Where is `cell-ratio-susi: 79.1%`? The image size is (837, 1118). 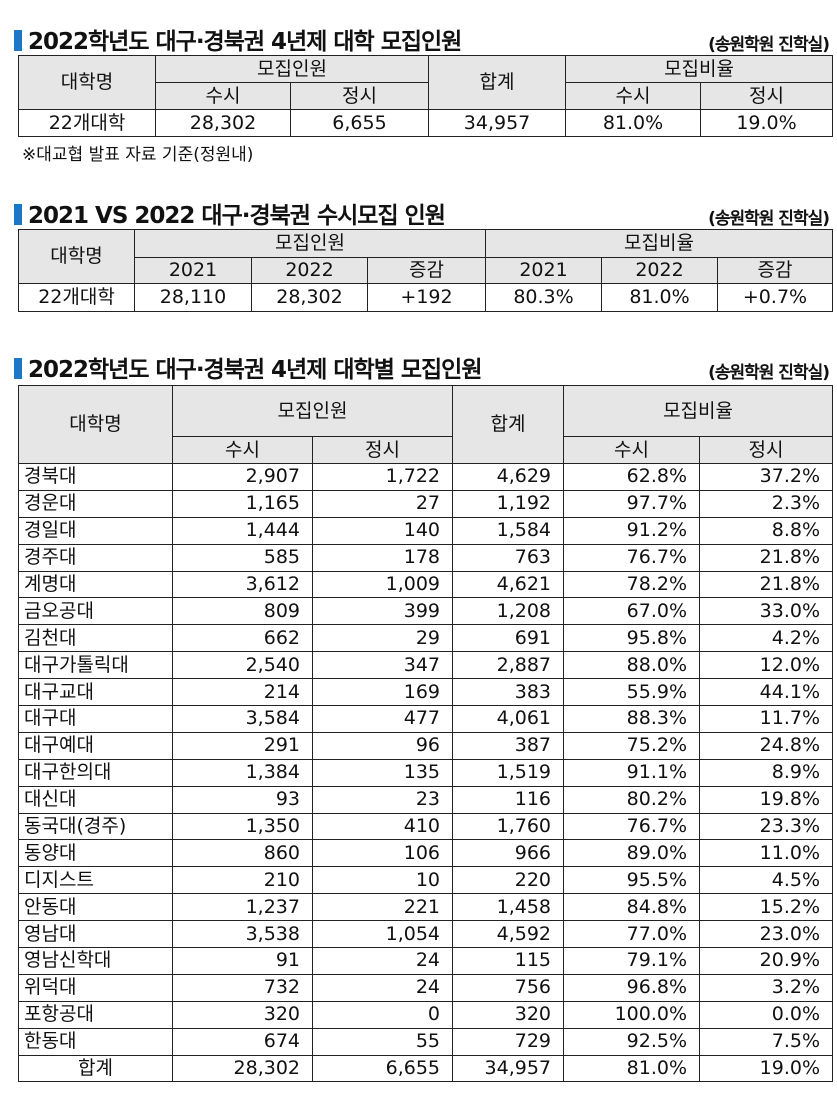 cell-ratio-susi: 79.1% is located at coordinates (632, 961).